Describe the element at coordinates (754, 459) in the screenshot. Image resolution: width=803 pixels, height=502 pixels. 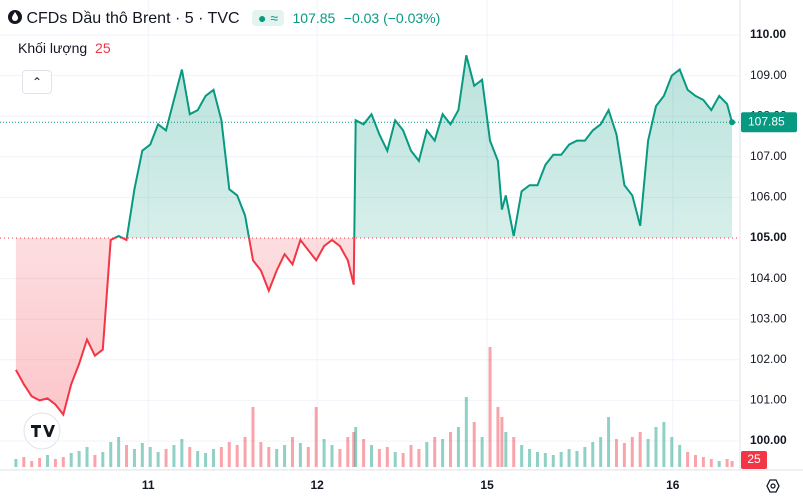
I see `volume-tag-label: 25` at that location.